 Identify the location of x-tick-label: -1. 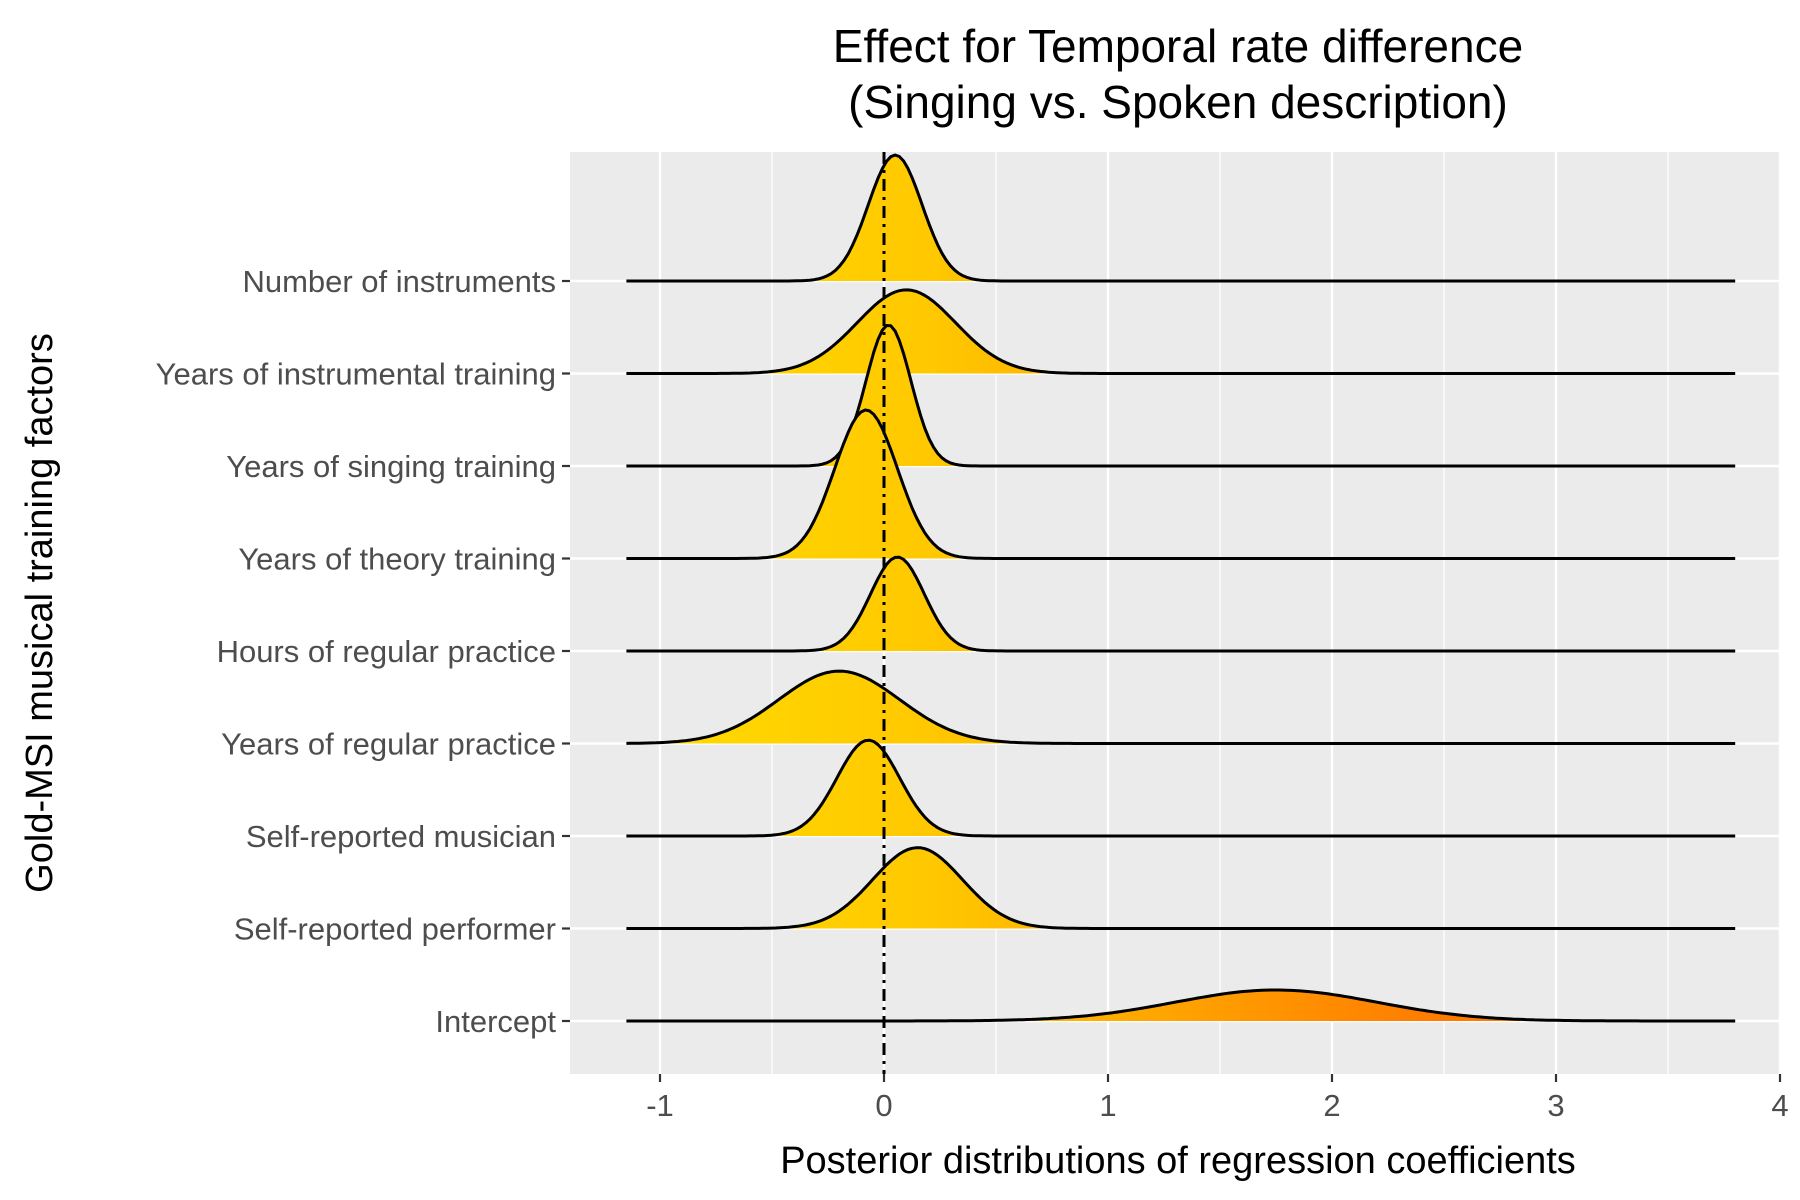
(660, 1105).